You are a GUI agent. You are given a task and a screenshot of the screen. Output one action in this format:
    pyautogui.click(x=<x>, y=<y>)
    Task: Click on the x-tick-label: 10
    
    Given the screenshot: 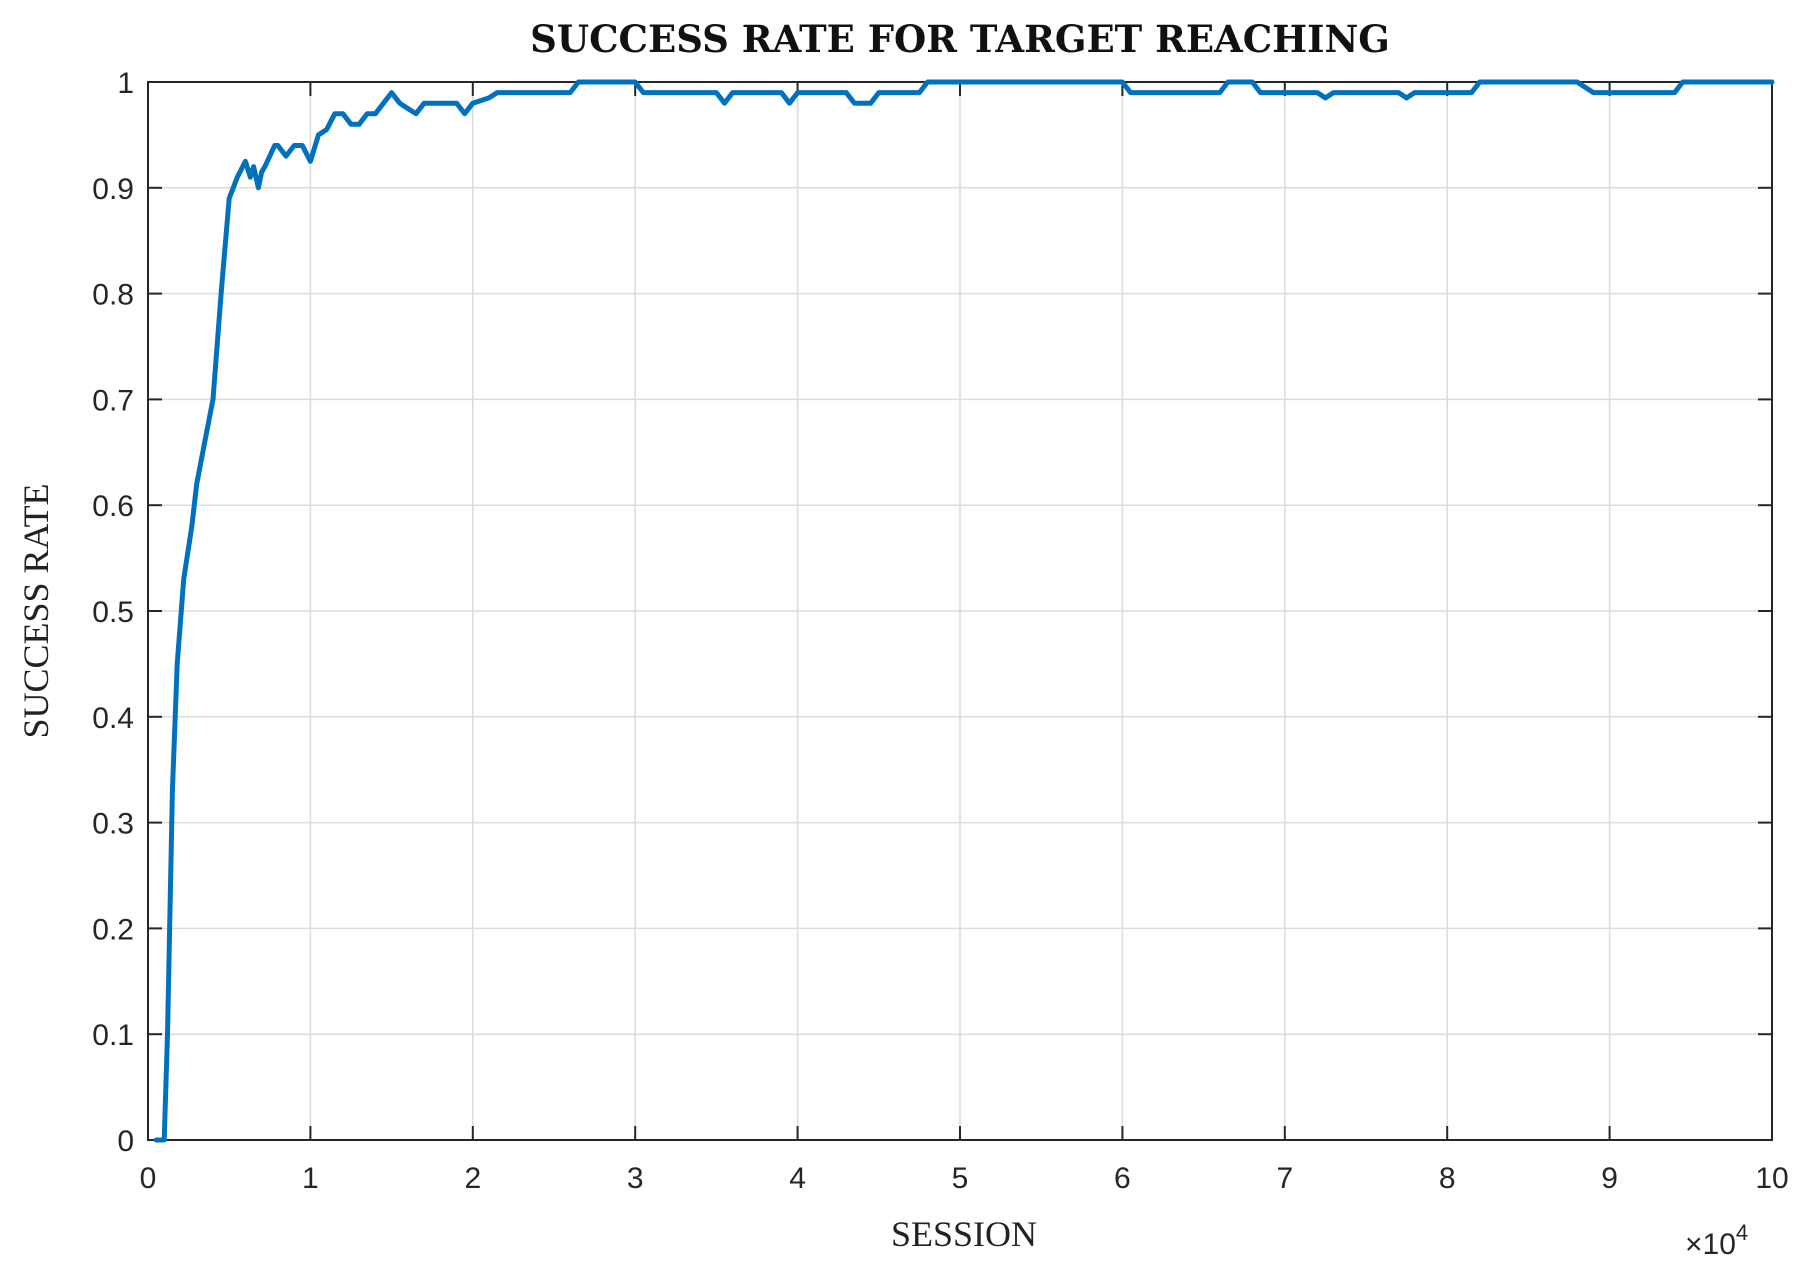 What is the action you would take?
    pyautogui.click(x=1771, y=1178)
    